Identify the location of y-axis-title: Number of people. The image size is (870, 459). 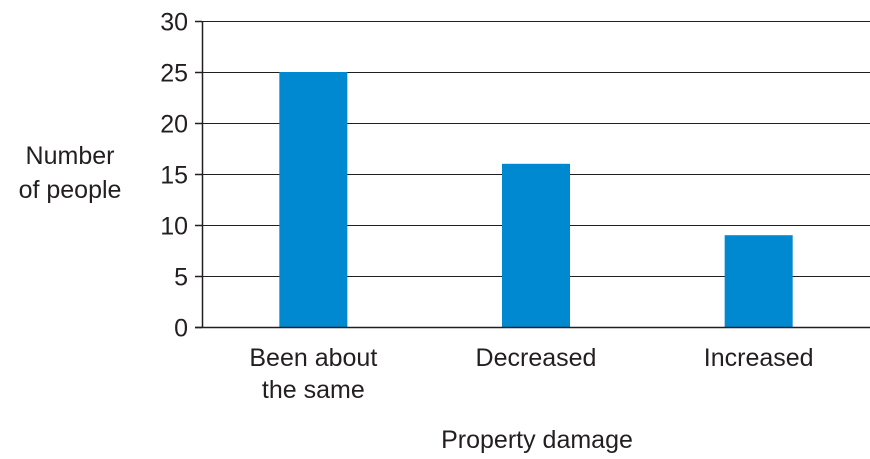
(70, 173).